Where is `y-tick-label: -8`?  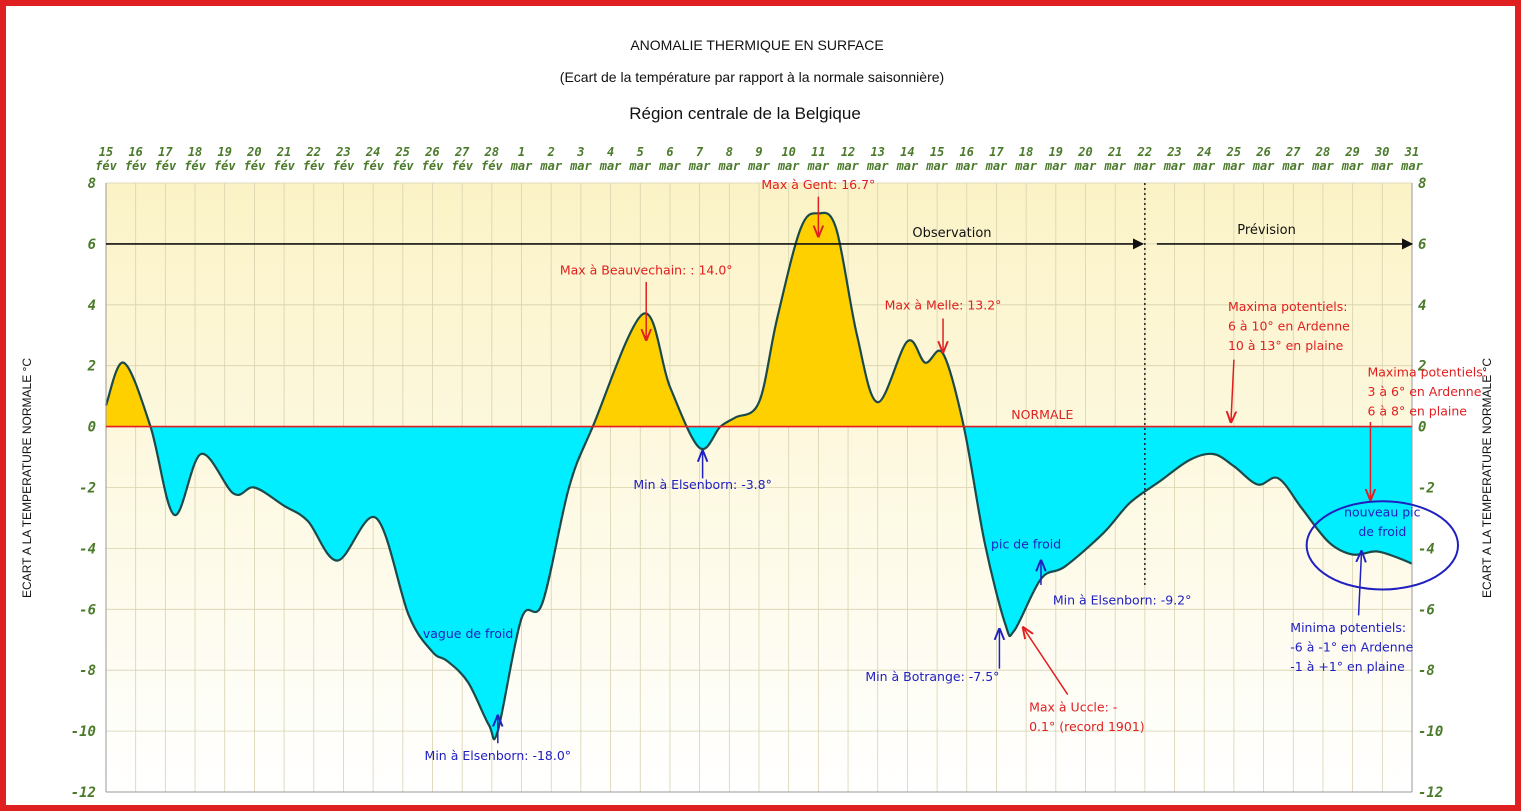 y-tick-label: -8 is located at coordinates (1426, 671).